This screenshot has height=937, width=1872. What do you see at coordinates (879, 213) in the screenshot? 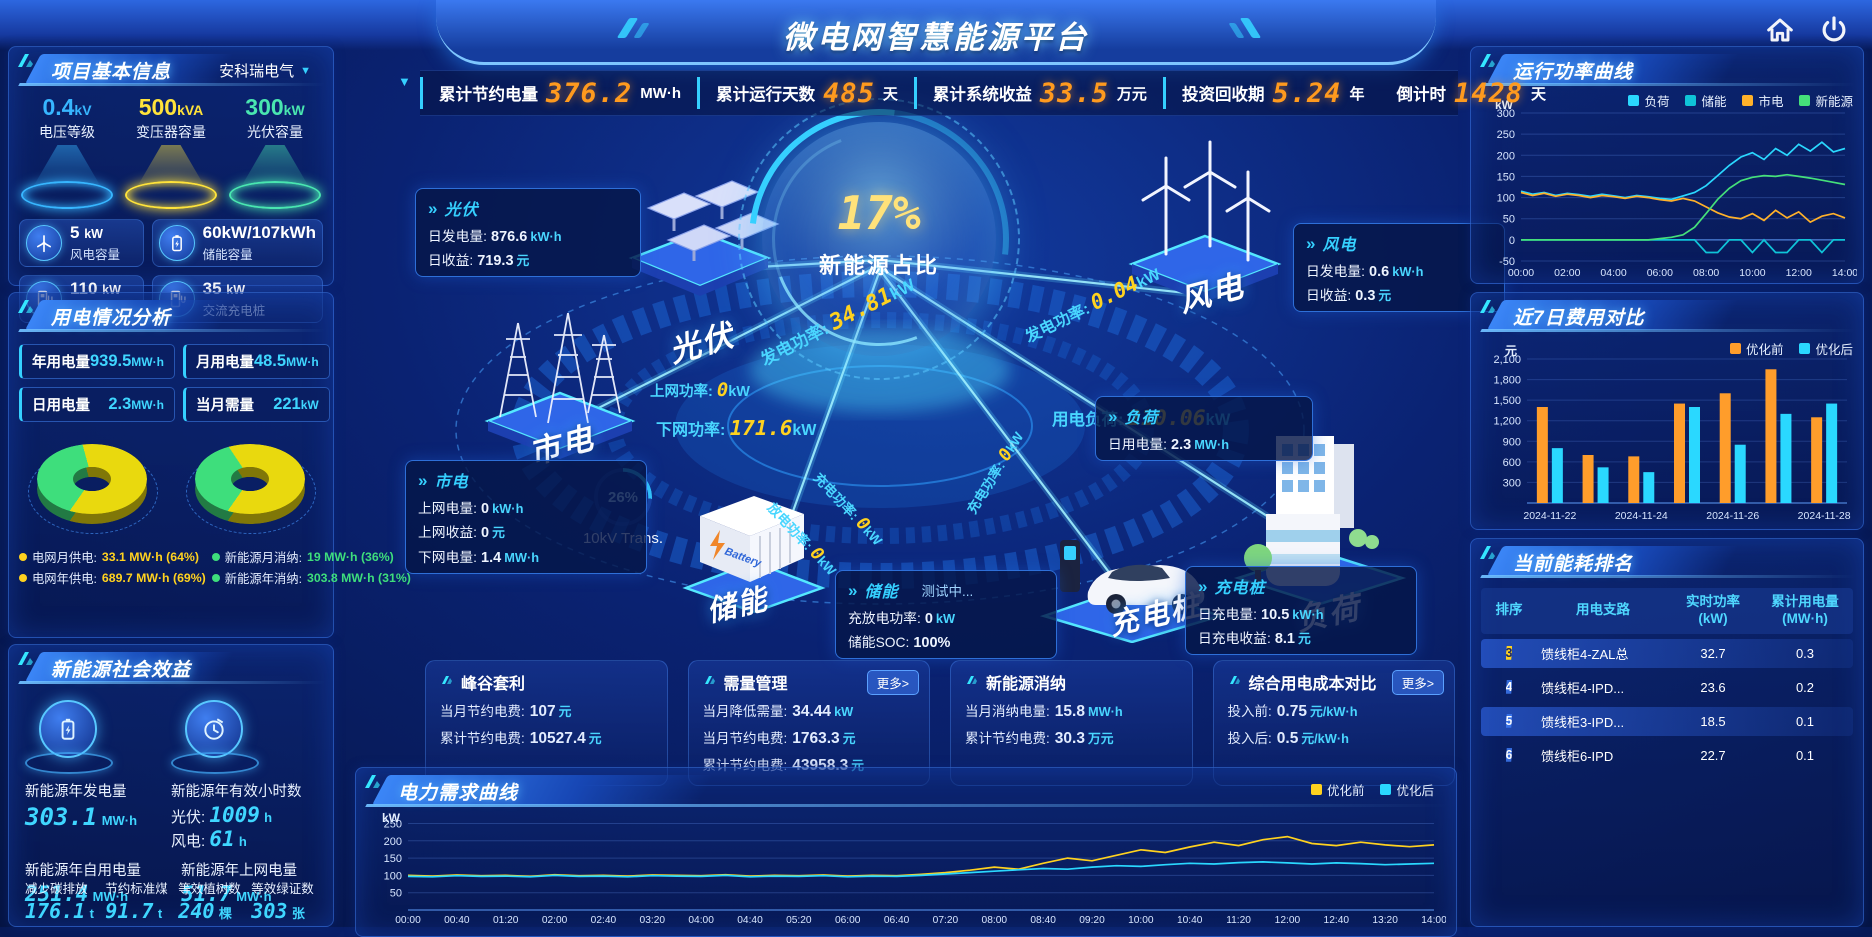
I see `new-energy-ratio-value: 17%` at bounding box center [879, 213].